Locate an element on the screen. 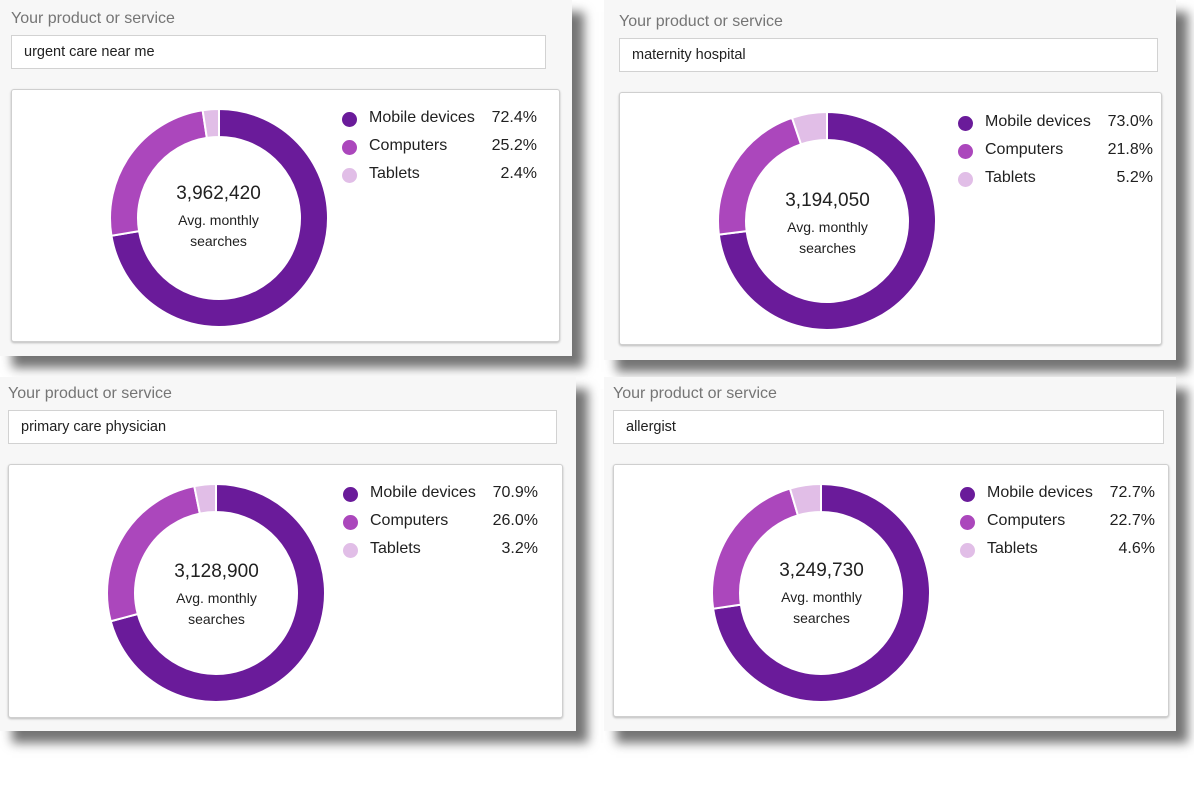 The width and height of the screenshot is (1194, 797). legend-item-tablets: Tablets 2.4% is located at coordinates (439, 178).